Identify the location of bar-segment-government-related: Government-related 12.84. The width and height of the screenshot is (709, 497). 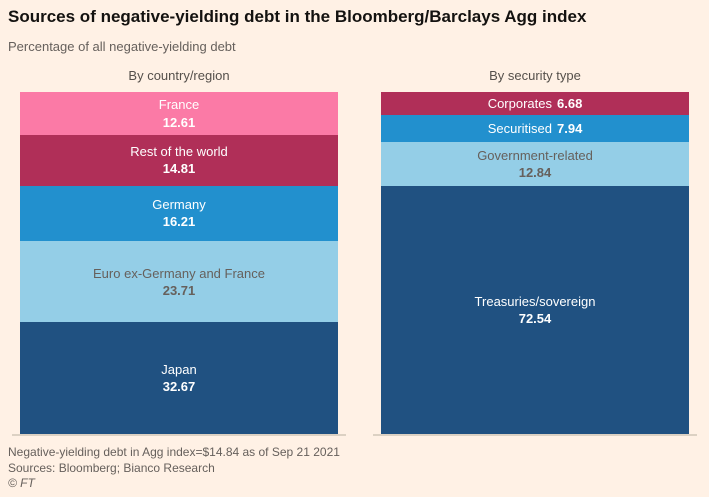
(535, 163).